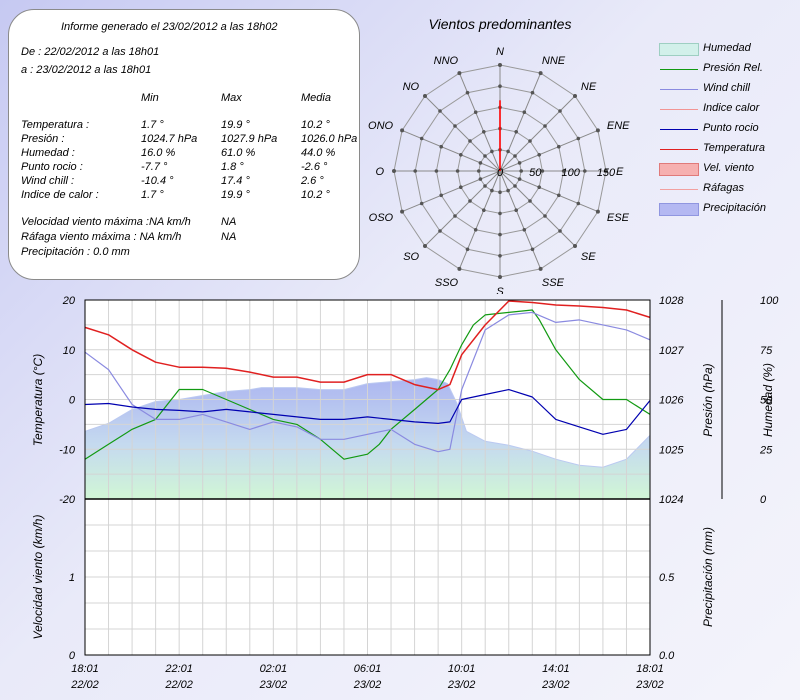  What do you see at coordinates (379, 172) in the screenshot?
I see `wind-direction-label: O` at bounding box center [379, 172].